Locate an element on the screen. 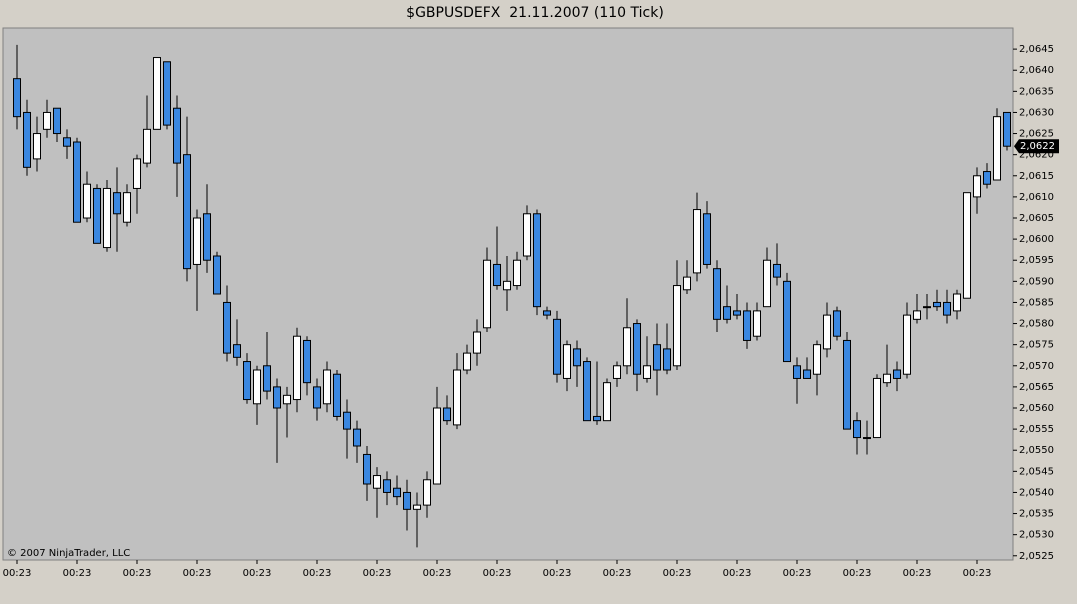 The height and width of the screenshot is (604, 1077). y-tick-label: 2,0540 is located at coordinates (1036, 492).